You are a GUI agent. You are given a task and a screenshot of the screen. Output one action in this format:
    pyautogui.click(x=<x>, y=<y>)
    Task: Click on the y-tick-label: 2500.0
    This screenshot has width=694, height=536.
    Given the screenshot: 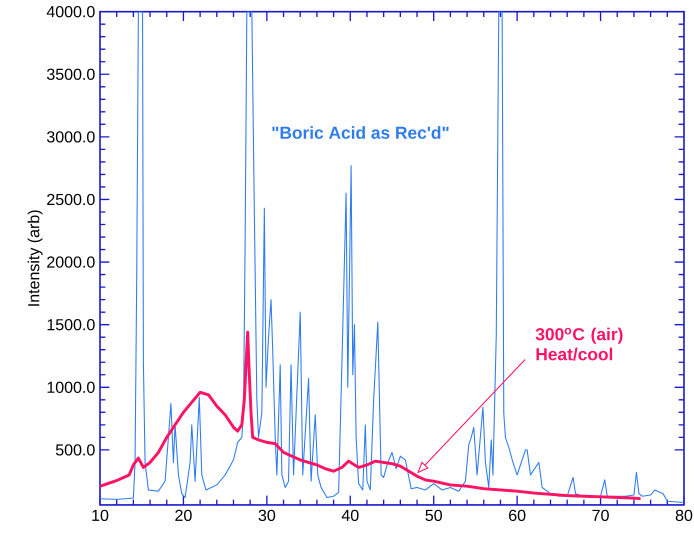 What is the action you would take?
    pyautogui.click(x=71, y=200)
    